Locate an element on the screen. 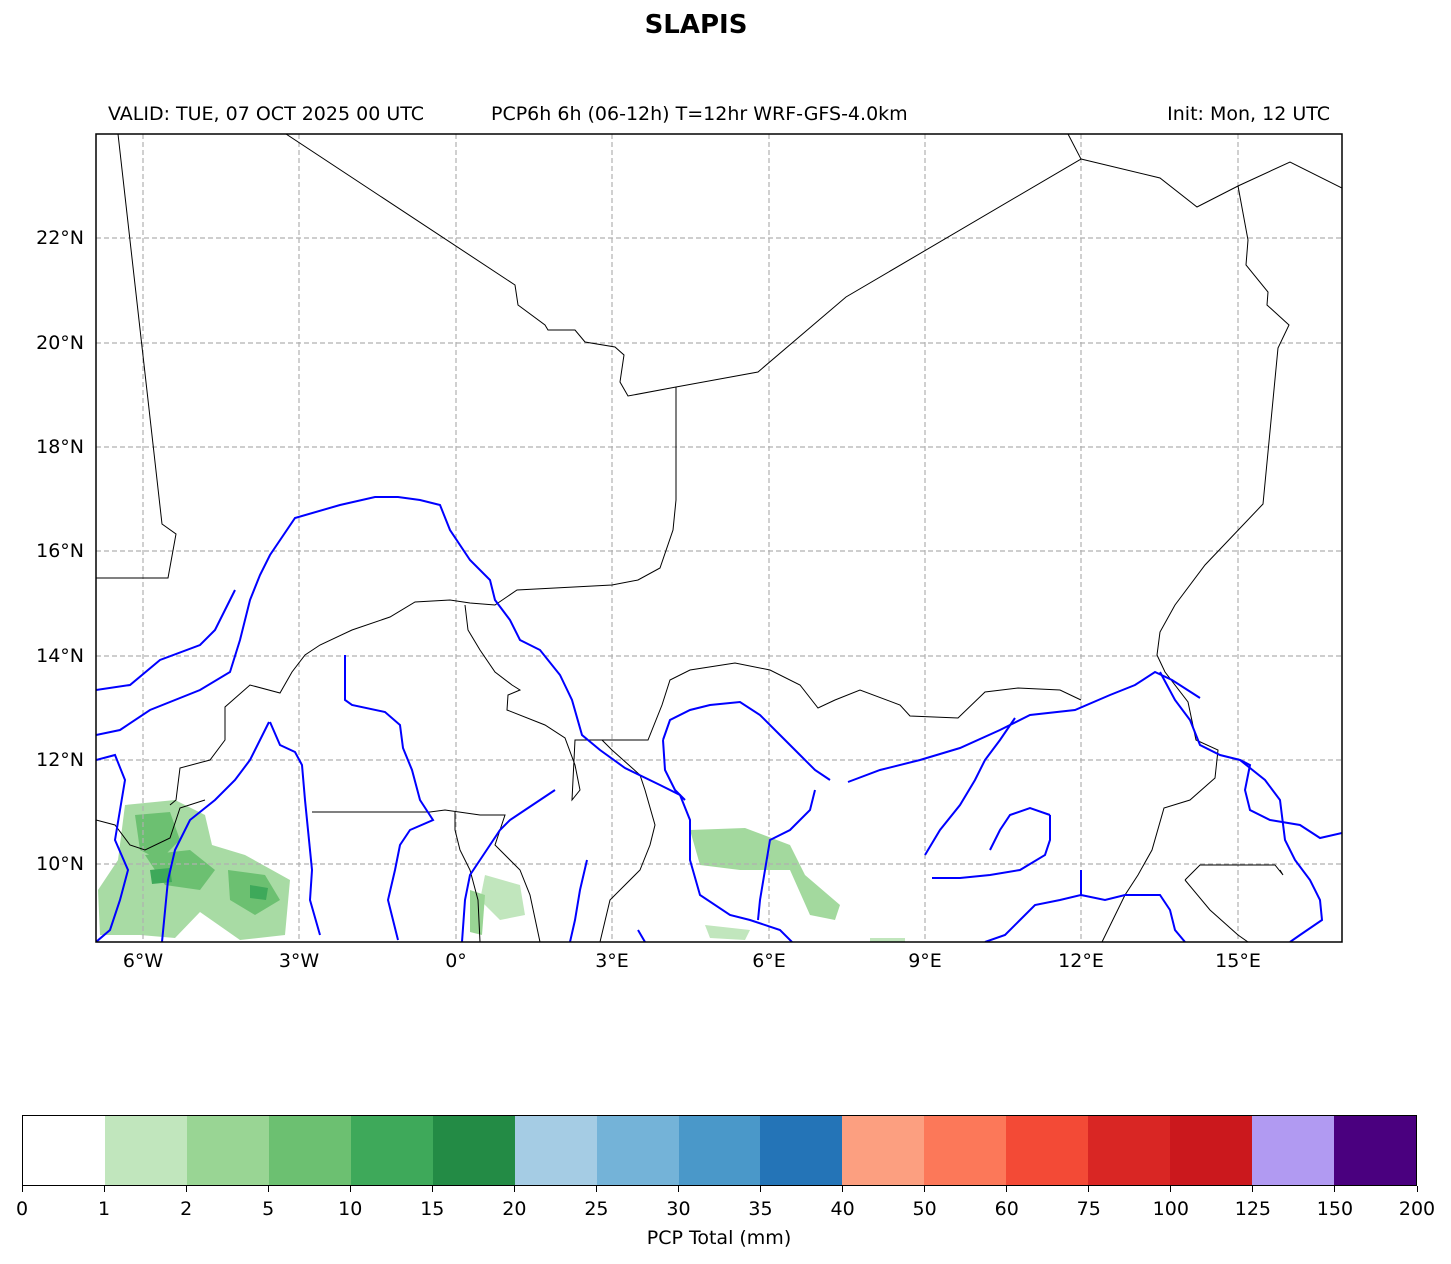 The image size is (1451, 1264). precip-colorbar is located at coordinates (719, 1150).